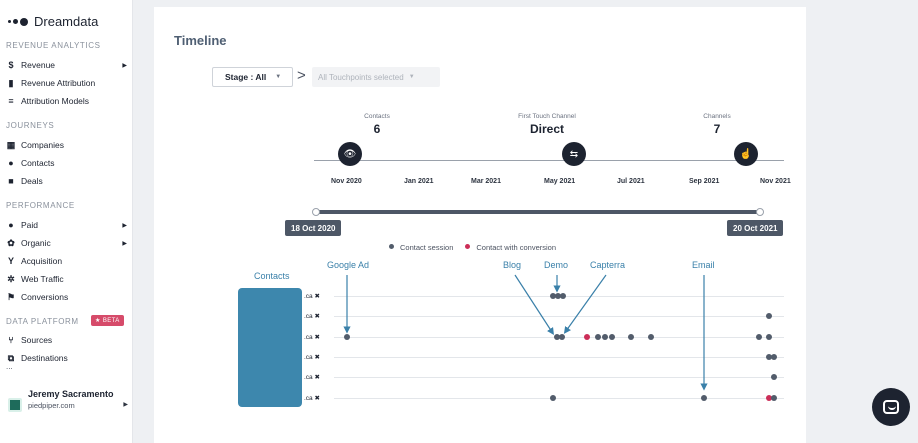 Image resolution: width=918 pixels, height=443 pixels. What do you see at coordinates (11, 225) in the screenshot?
I see `check-circle-icon: ●` at bounding box center [11, 225].